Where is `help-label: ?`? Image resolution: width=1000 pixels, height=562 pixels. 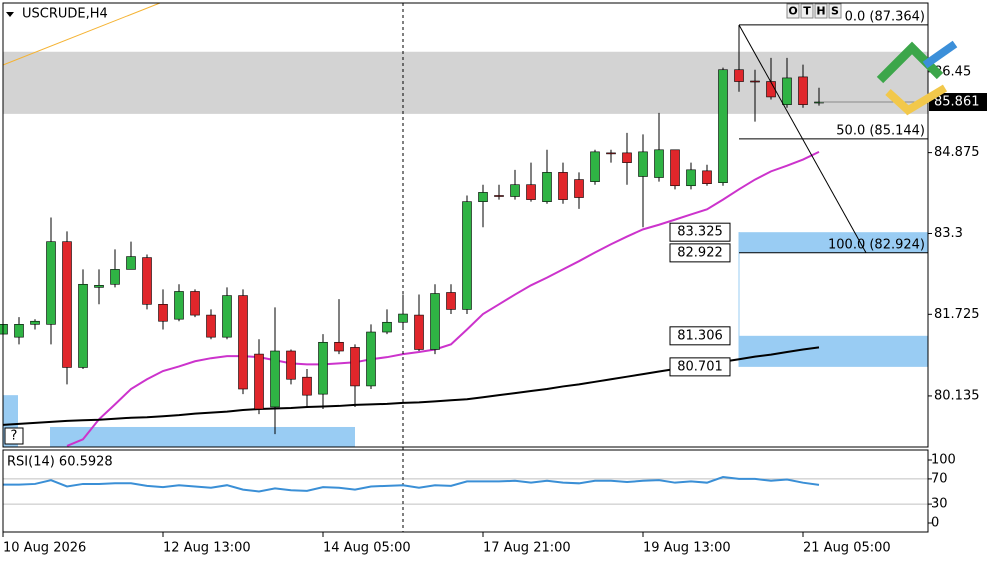 help-label: ? is located at coordinates (14, 436).